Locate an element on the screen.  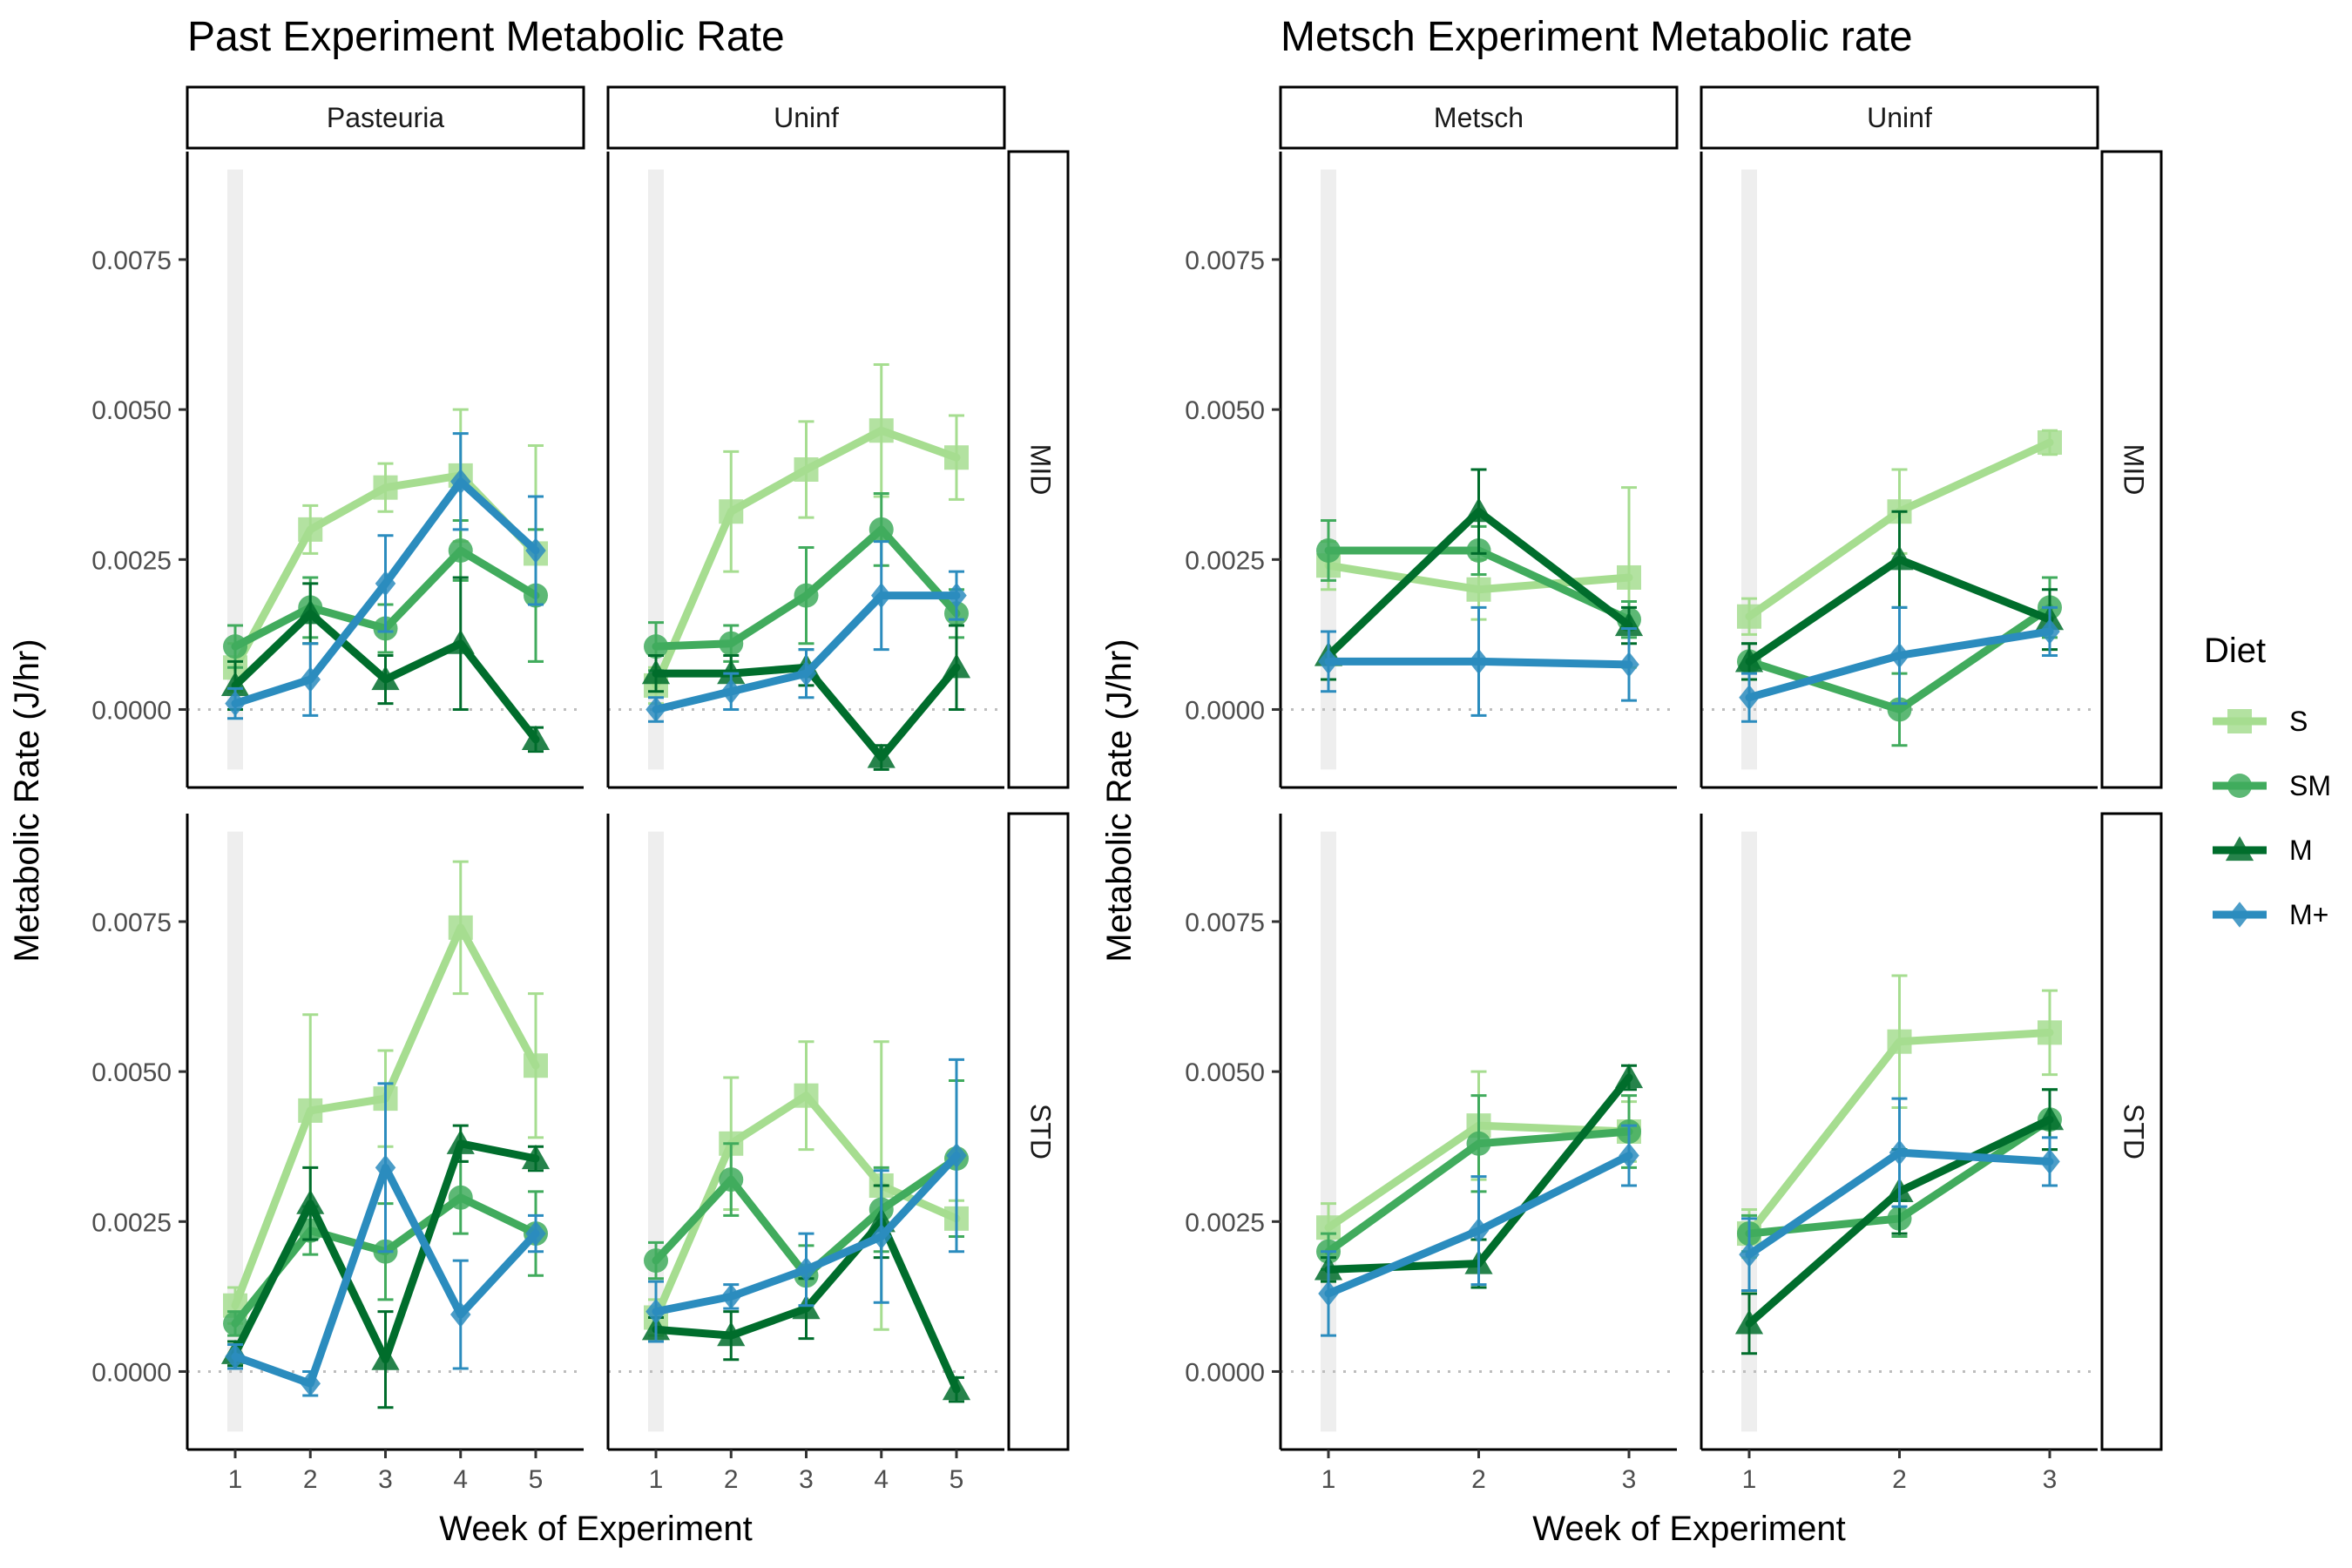
legend-item-s: S is located at coordinates (2260, 721).